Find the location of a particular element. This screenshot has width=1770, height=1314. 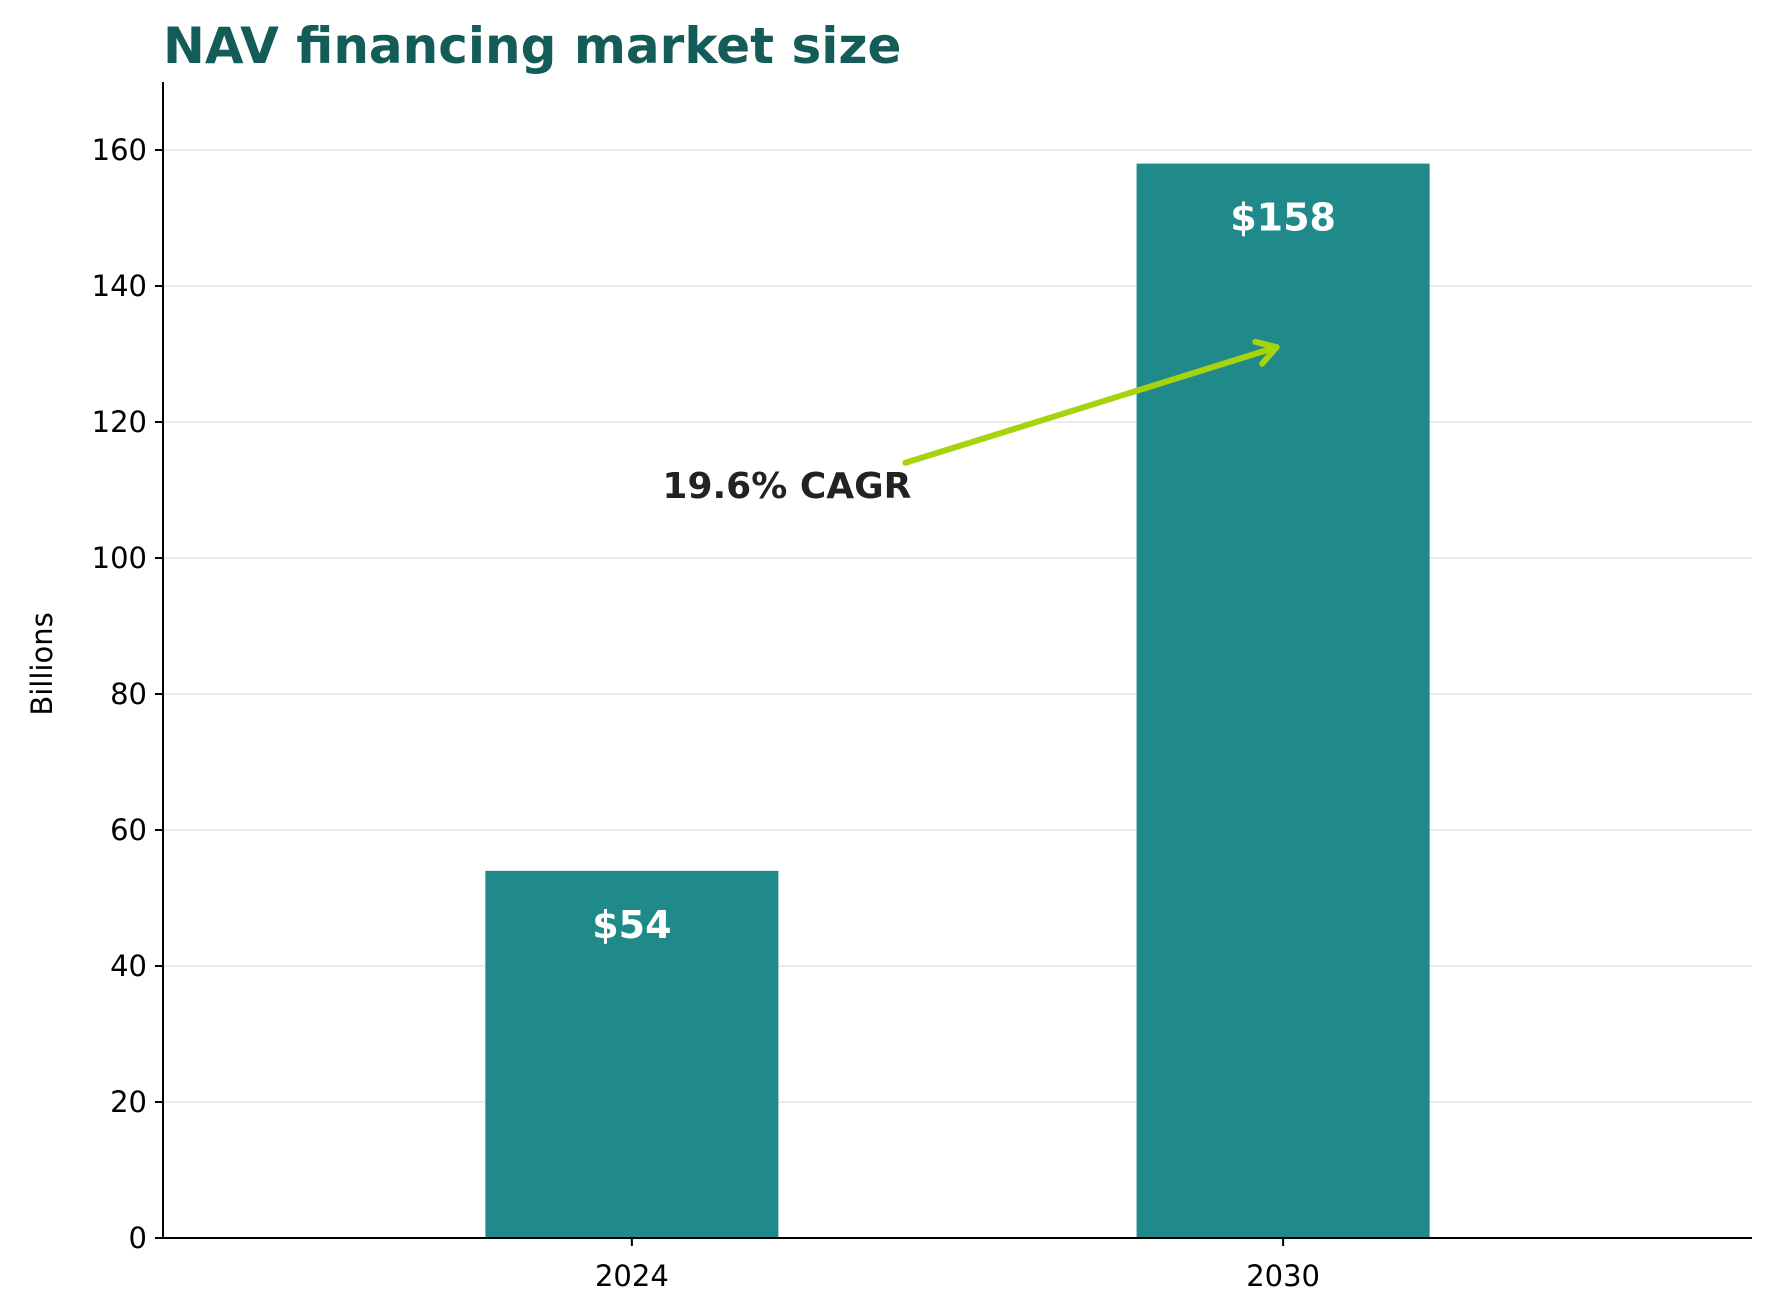

y-tick-label: 140 is located at coordinates (119, 286).